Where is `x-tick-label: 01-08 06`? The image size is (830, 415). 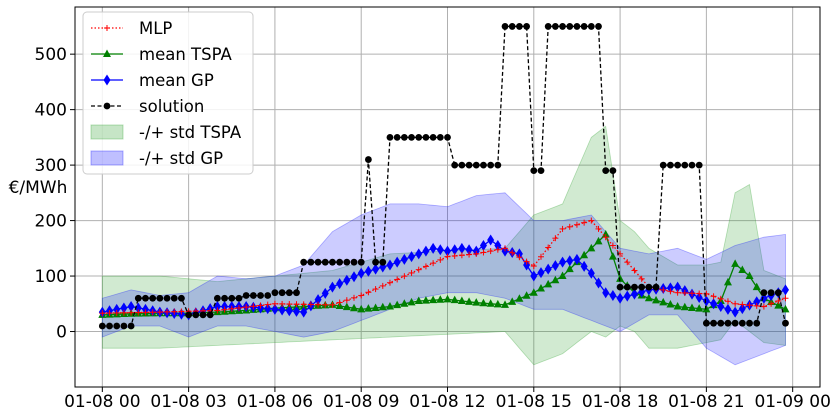
x-tick-label: 01-08 06 is located at coordinates (275, 402).